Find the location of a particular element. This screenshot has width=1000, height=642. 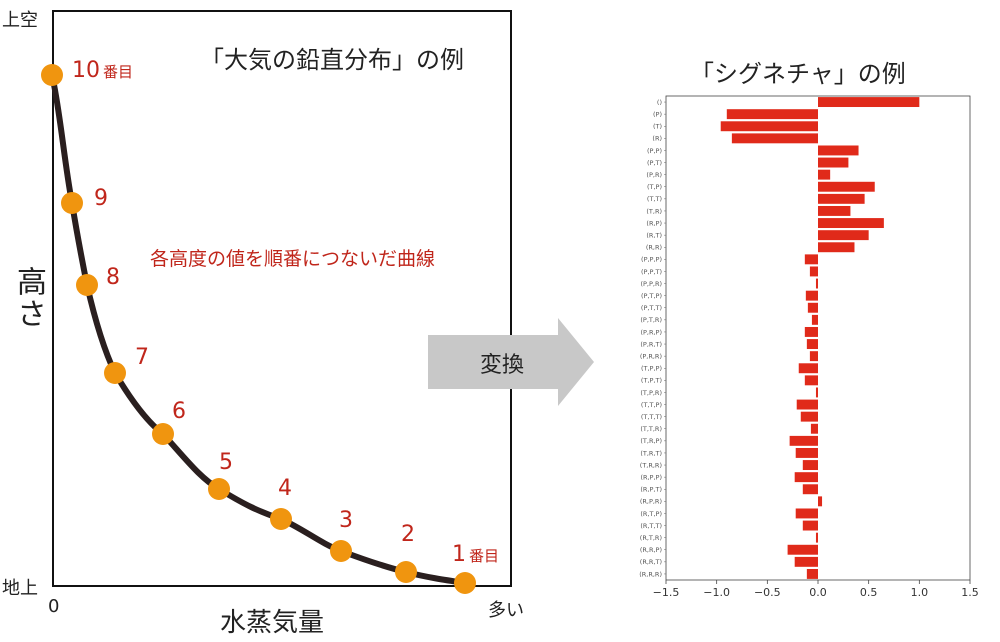

x-zero-label: 0 is located at coordinates (54, 606).